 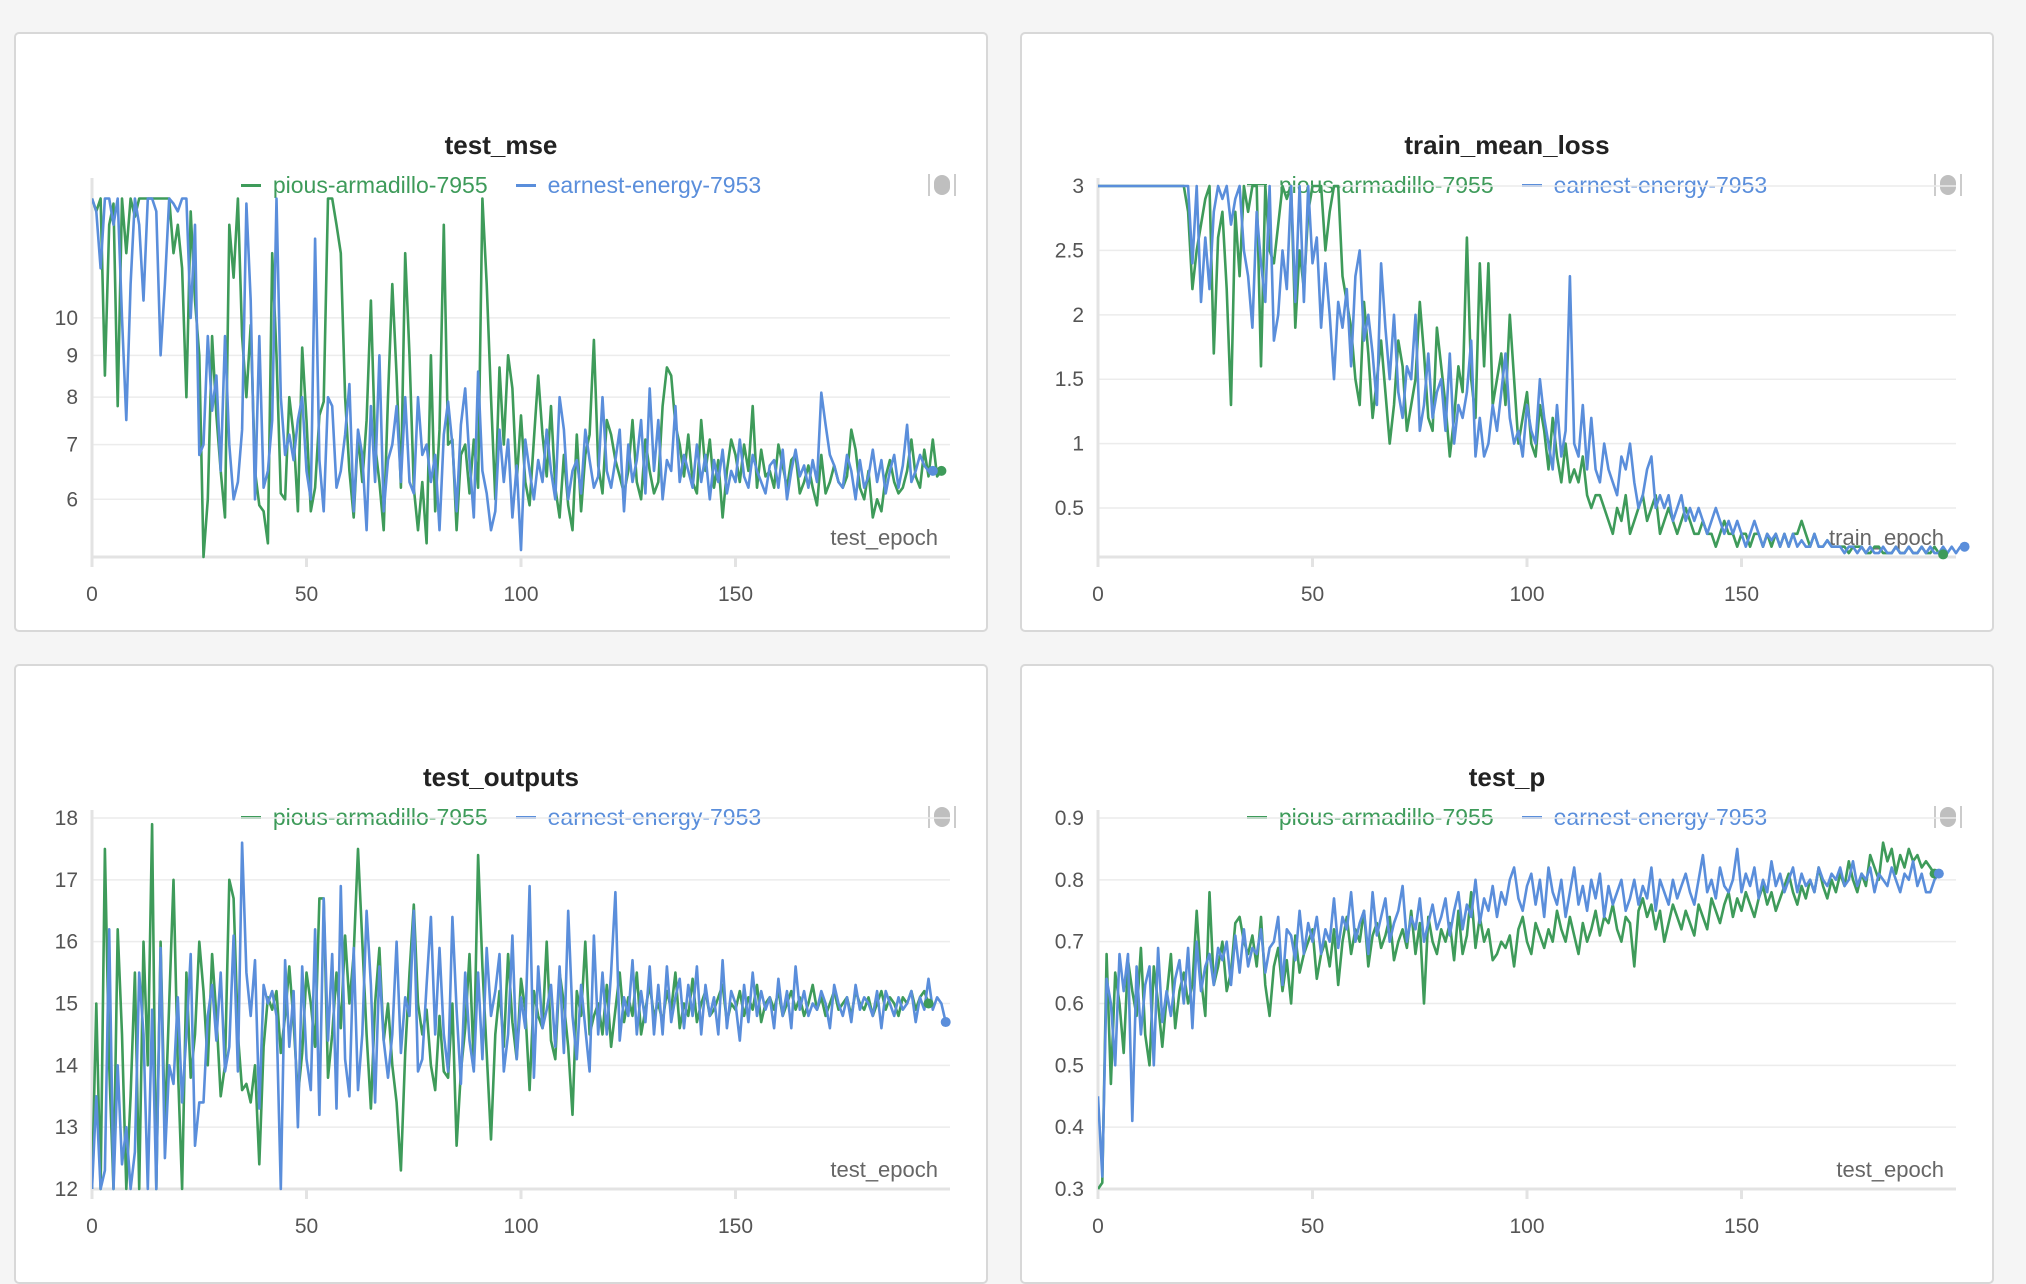 What do you see at coordinates (1078, 186) in the screenshot?
I see `y-tick-label: 3` at bounding box center [1078, 186].